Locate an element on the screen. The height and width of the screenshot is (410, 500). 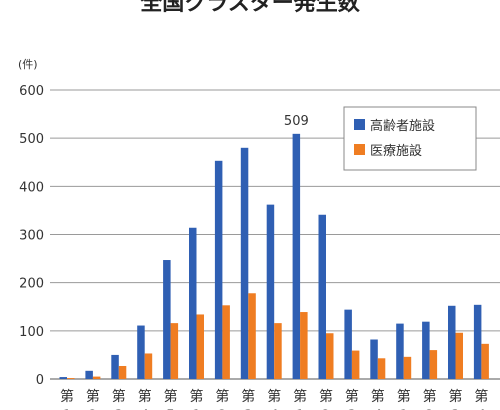
x-tick-labels: 第1第2第3第4第5第1第2第3第4第1第2第3第4第1第2第3第4第1 is located at coordinates (274, 399).